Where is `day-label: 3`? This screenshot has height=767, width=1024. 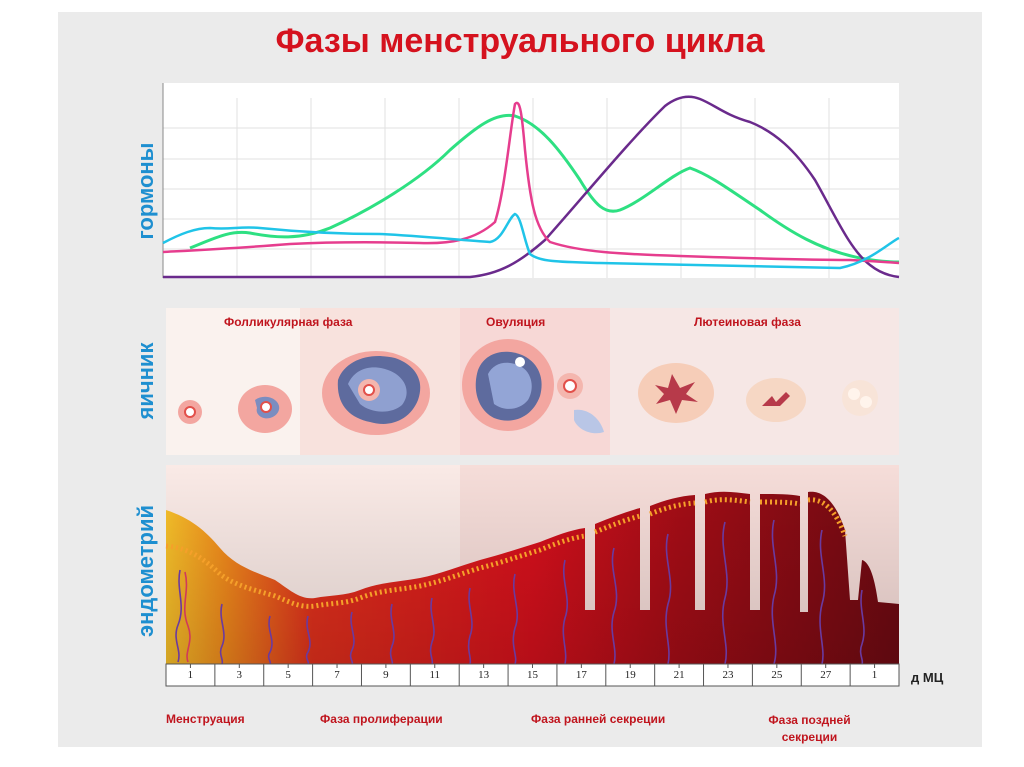
day-label: 3 is located at coordinates (239, 675).